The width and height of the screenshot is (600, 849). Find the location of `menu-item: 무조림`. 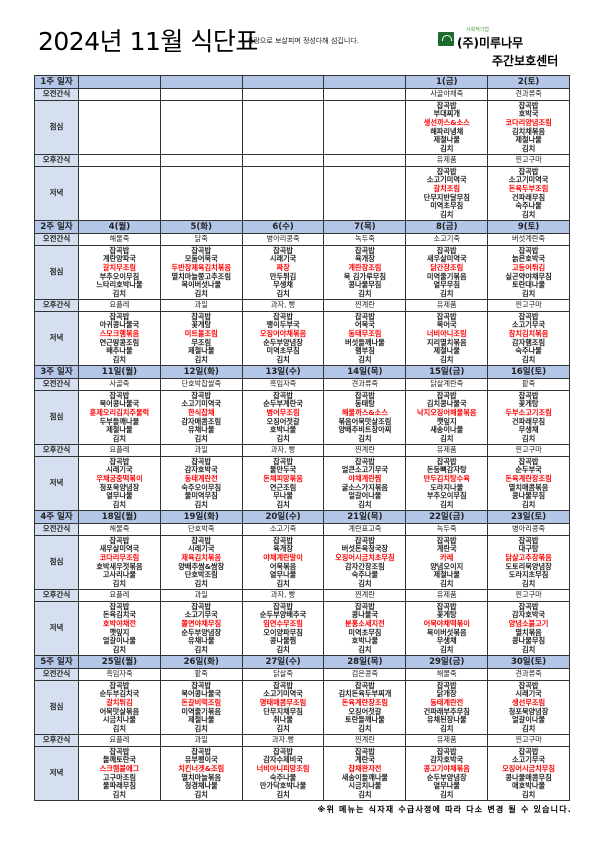

menu-item: 무조림 is located at coordinates (201, 342).